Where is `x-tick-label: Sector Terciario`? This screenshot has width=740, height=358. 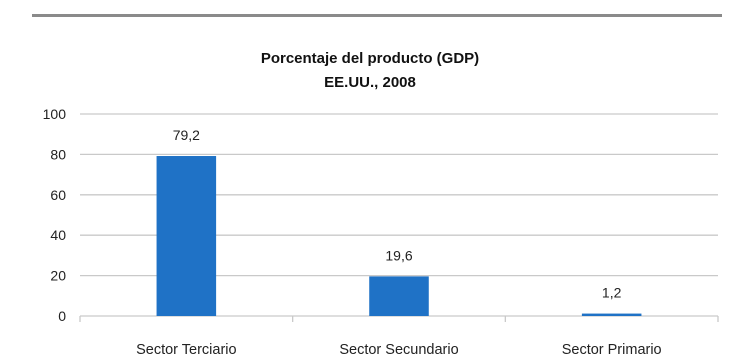
x-tick-label: Sector Terciario is located at coordinates (186, 350).